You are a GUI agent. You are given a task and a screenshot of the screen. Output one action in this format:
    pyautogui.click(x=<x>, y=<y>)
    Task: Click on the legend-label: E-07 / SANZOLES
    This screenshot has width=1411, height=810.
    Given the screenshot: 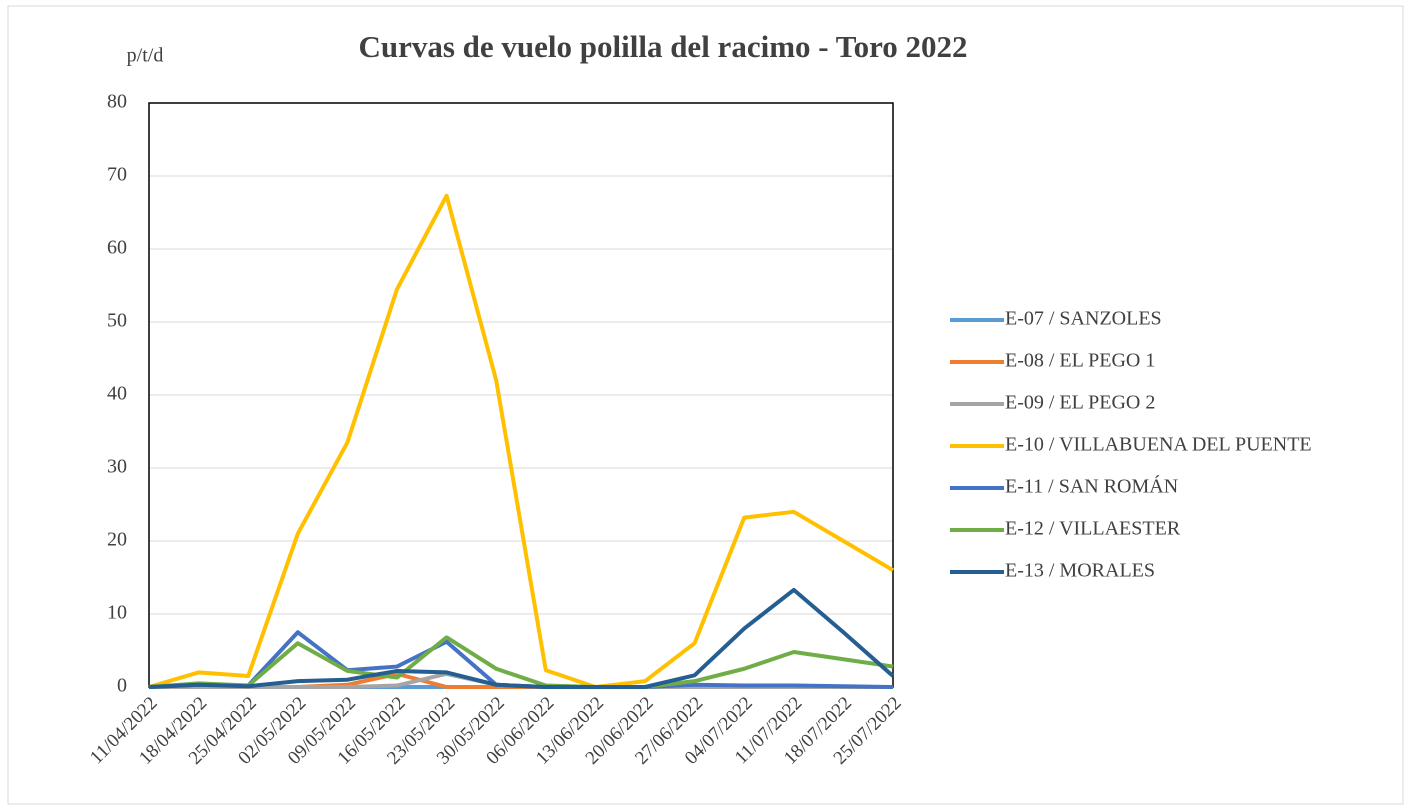 What is the action you would take?
    pyautogui.click(x=1083, y=319)
    